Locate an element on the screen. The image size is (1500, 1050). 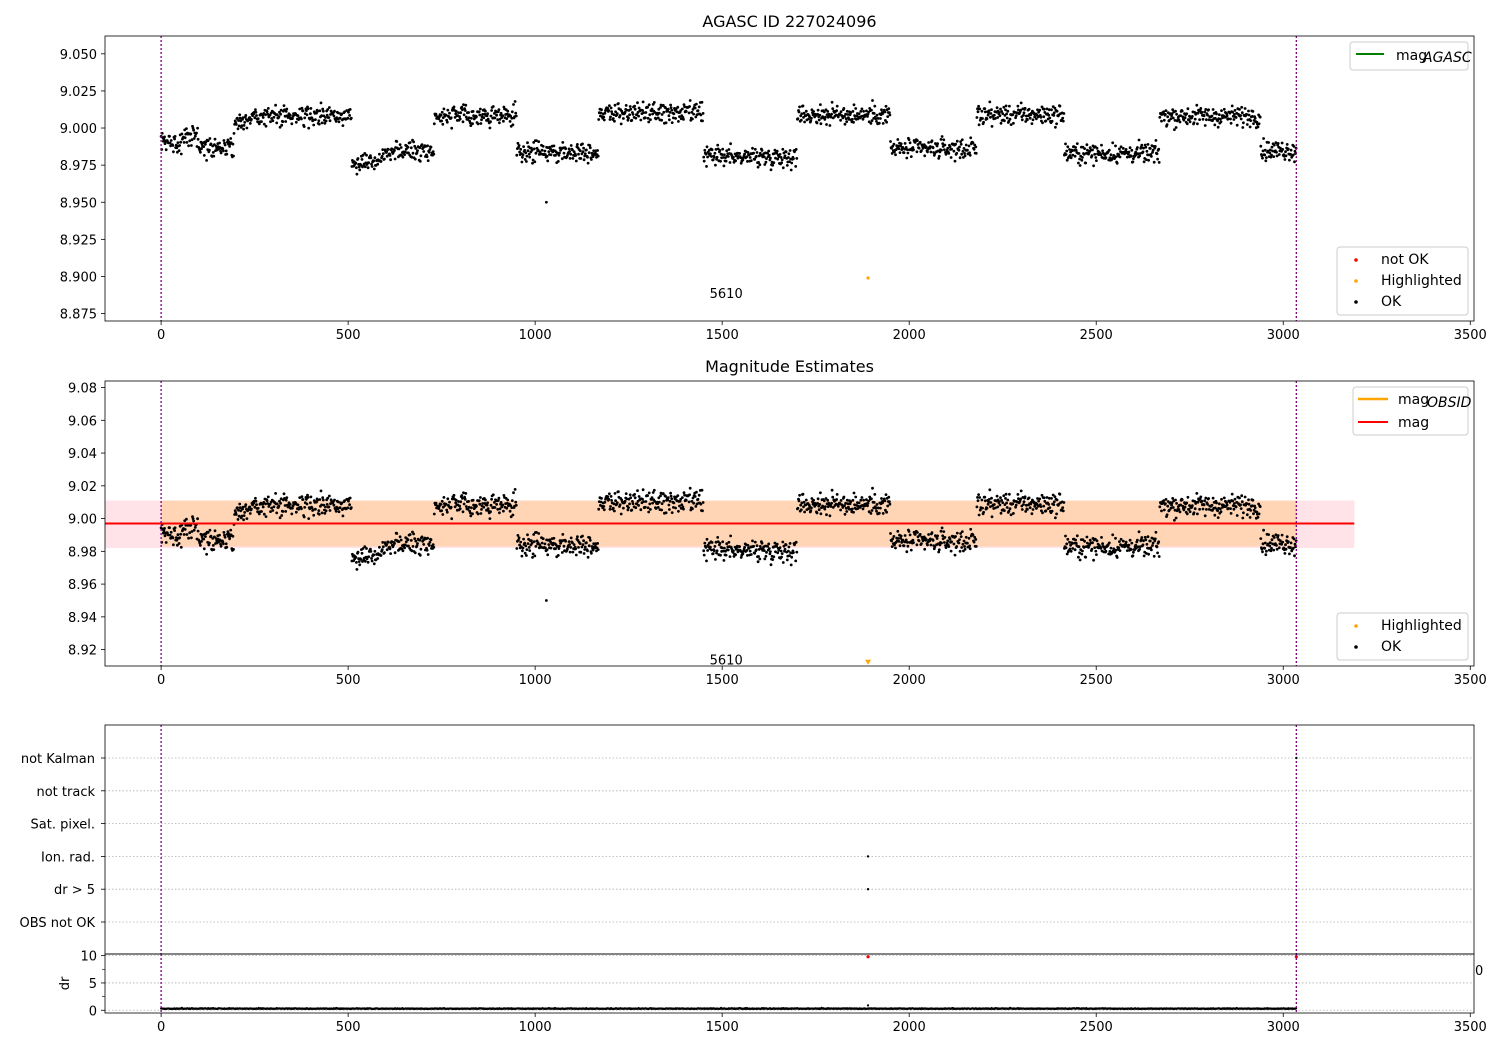
flag-label: Ion. rad. is located at coordinates (68, 857).